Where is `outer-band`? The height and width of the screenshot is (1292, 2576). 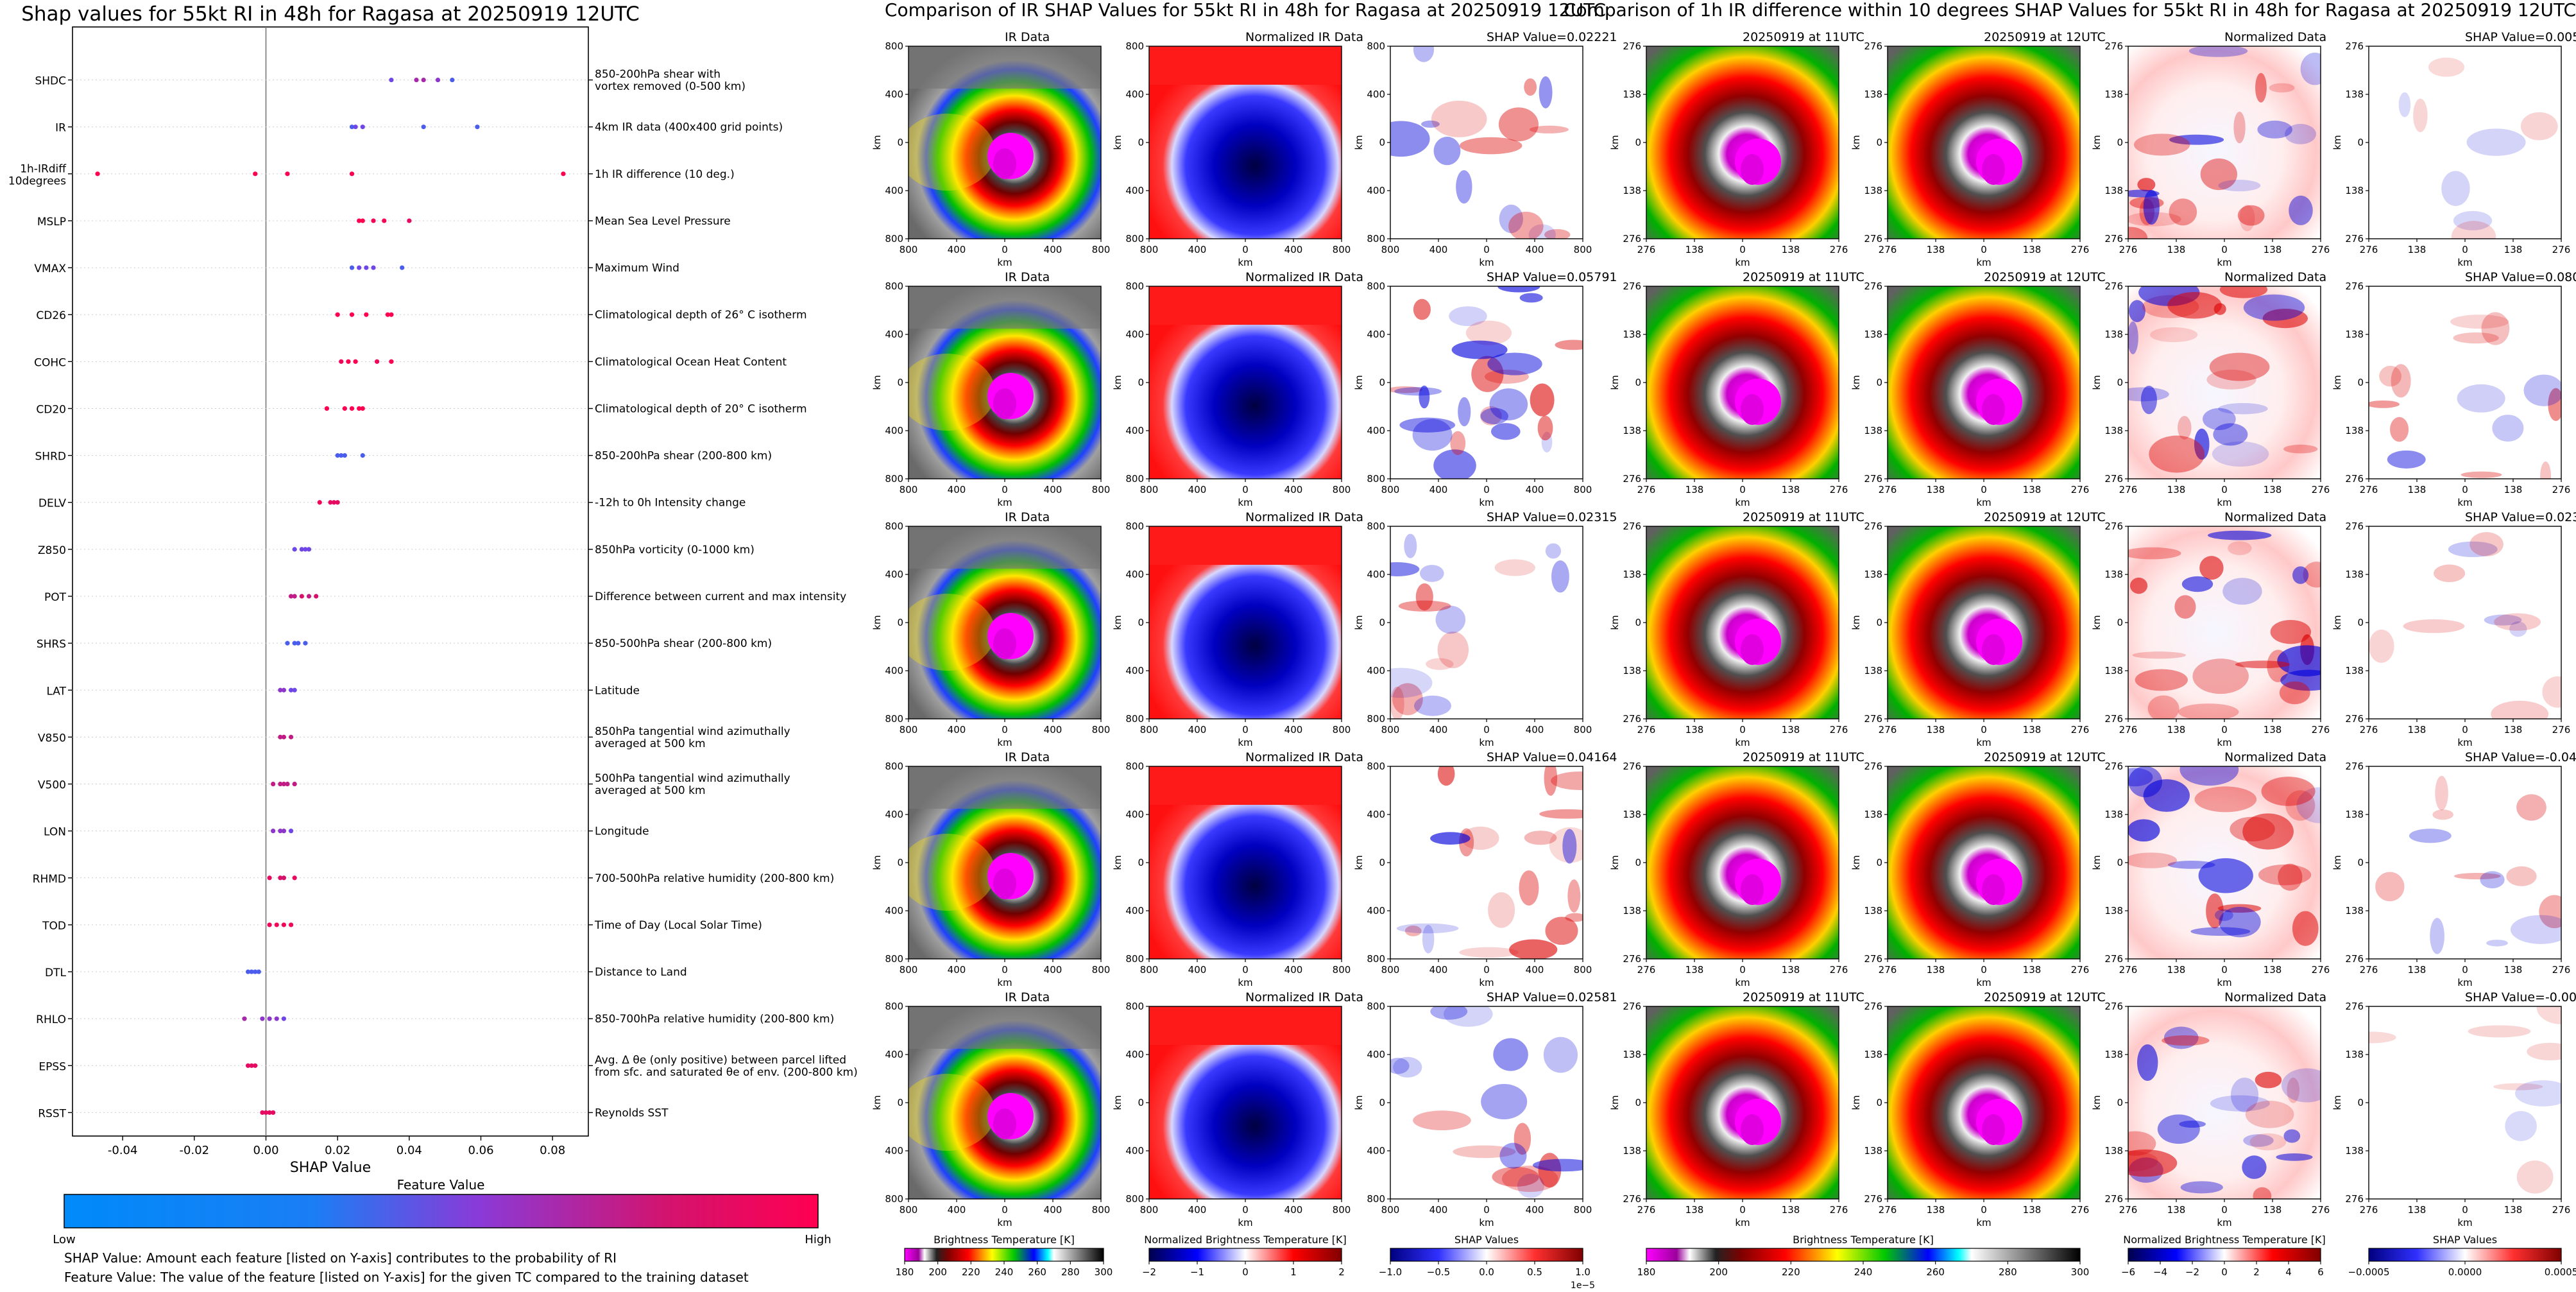
outer-band is located at coordinates (951, 392).